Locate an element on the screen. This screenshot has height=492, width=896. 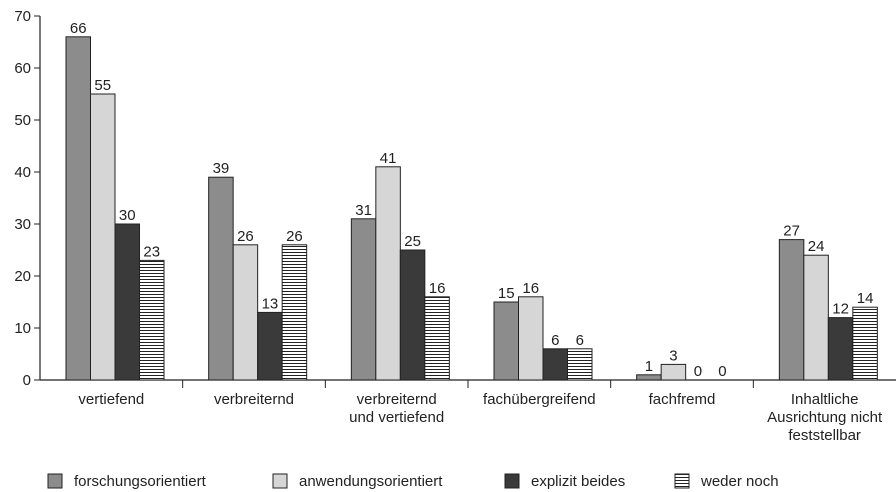
x-tick-label: verbreiternd is located at coordinates (254, 399).